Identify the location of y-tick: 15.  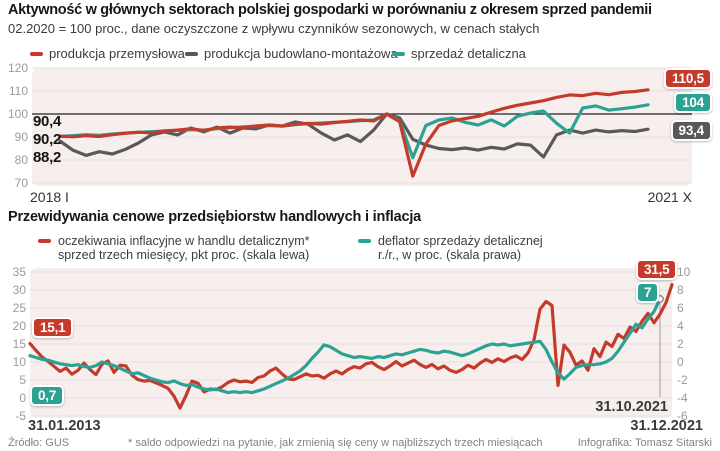
(19, 344).